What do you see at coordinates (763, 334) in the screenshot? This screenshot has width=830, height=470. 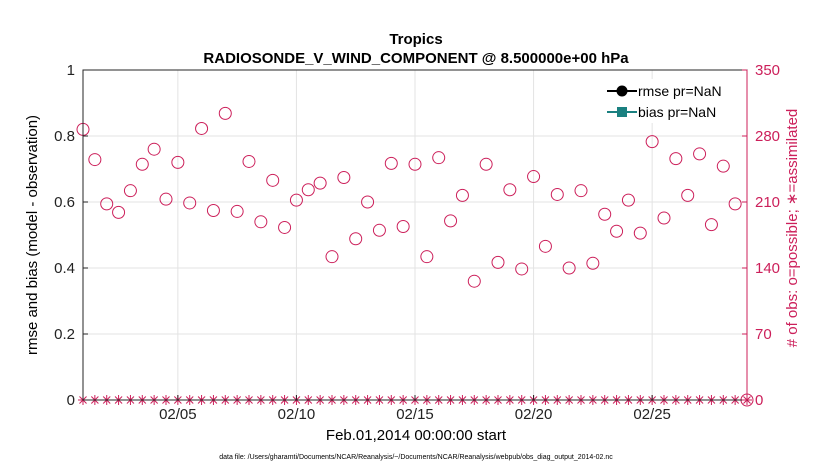 I see `y-right-tick-label: 70` at bounding box center [763, 334].